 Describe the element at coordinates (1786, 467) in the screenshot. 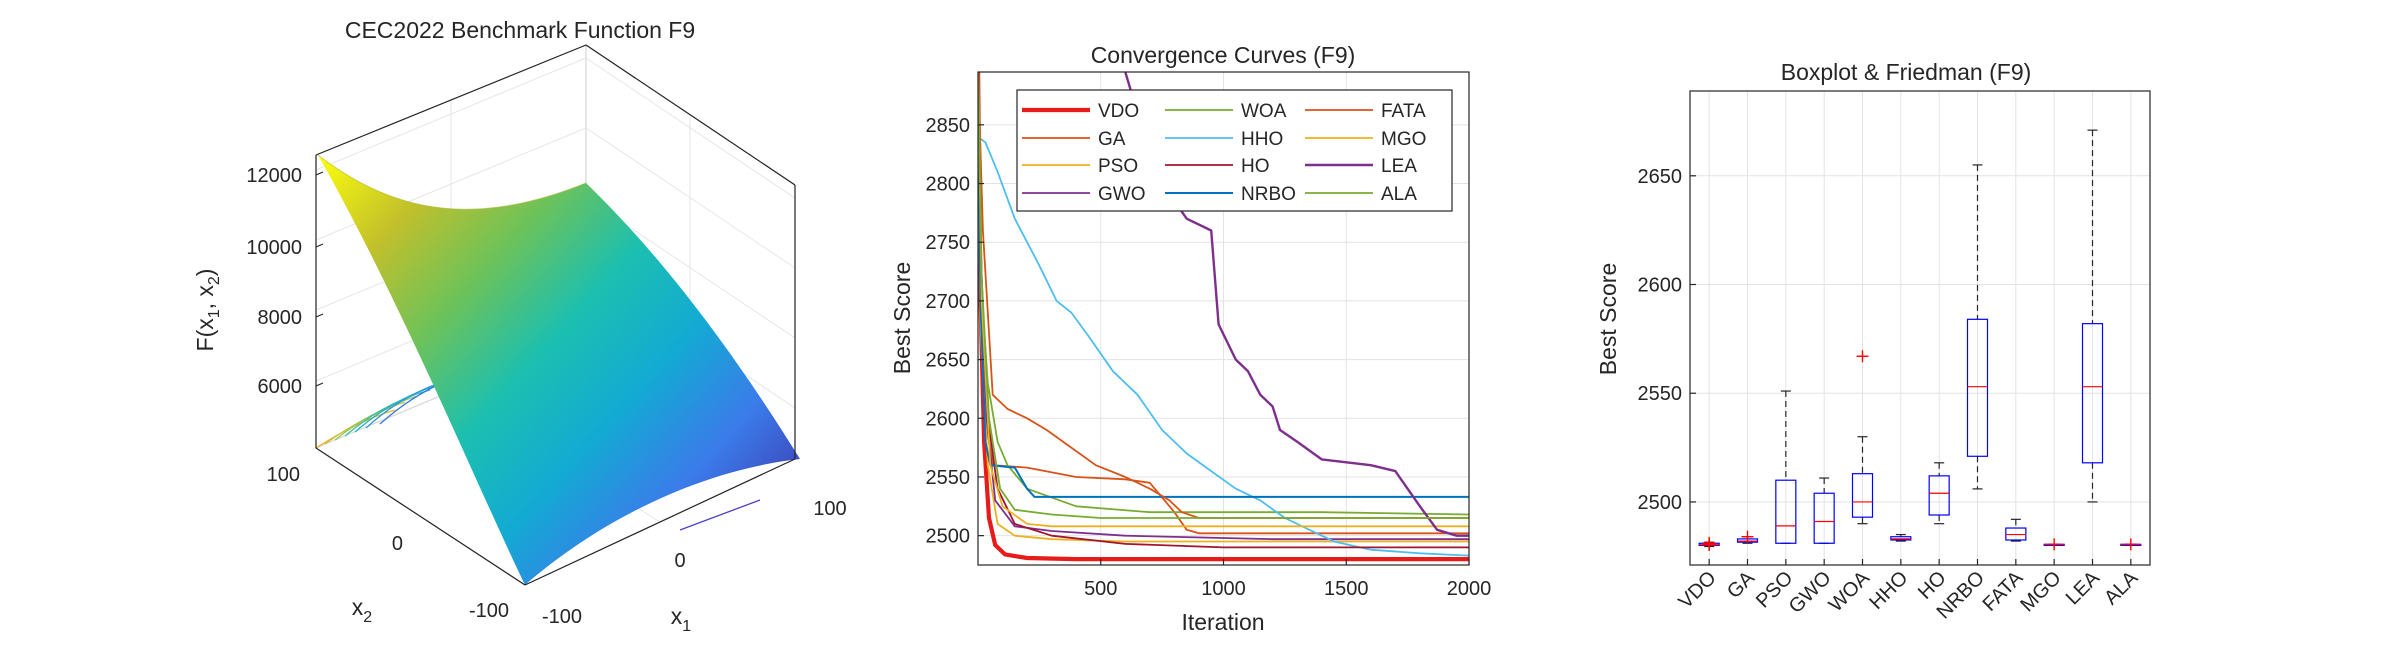

I see `box-pso` at that location.